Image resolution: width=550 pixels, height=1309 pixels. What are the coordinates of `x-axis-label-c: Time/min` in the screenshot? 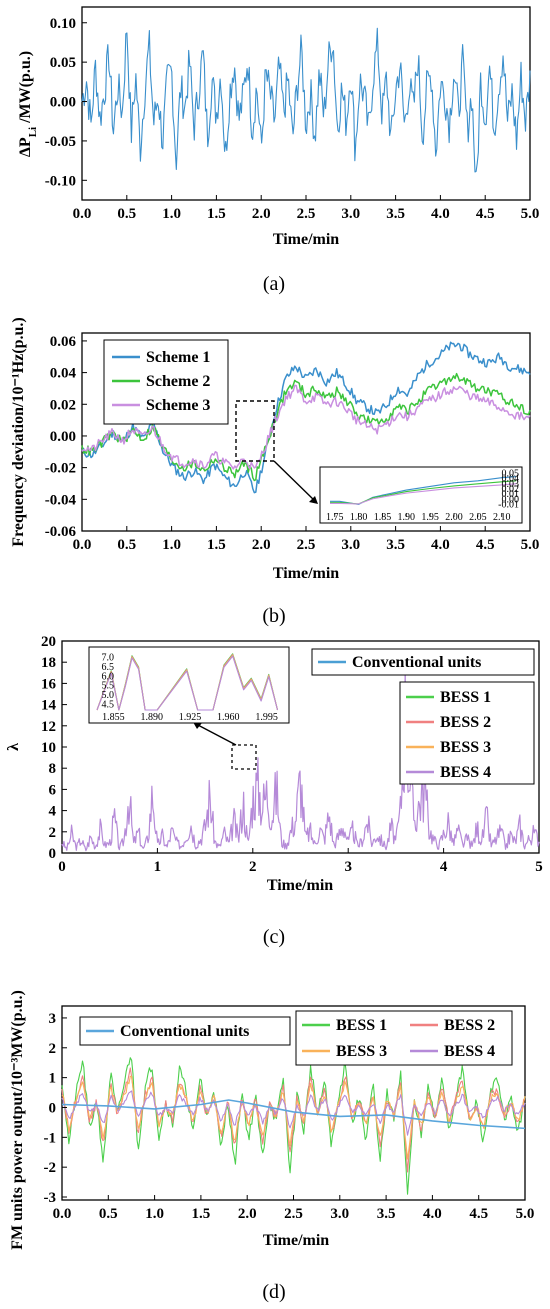 It's located at (300, 885).